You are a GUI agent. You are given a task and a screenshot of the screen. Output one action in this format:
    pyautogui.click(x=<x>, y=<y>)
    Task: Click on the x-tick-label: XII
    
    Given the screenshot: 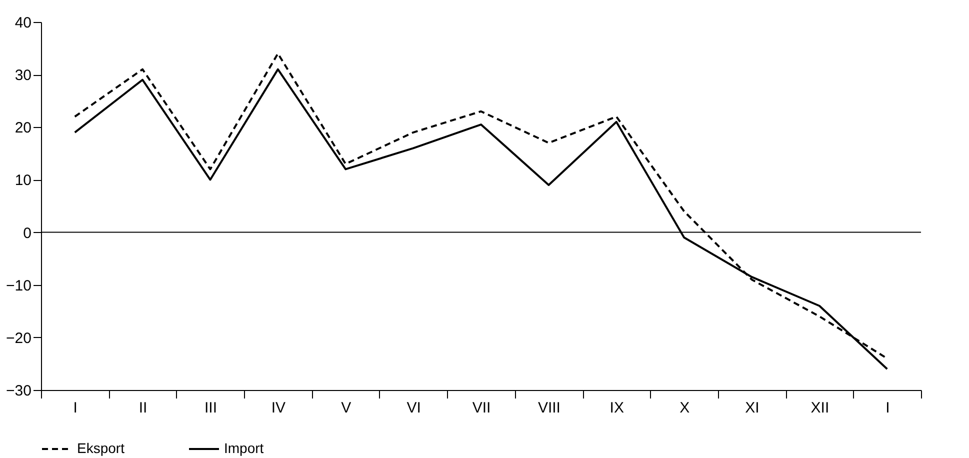 What is the action you would take?
    pyautogui.click(x=820, y=408)
    